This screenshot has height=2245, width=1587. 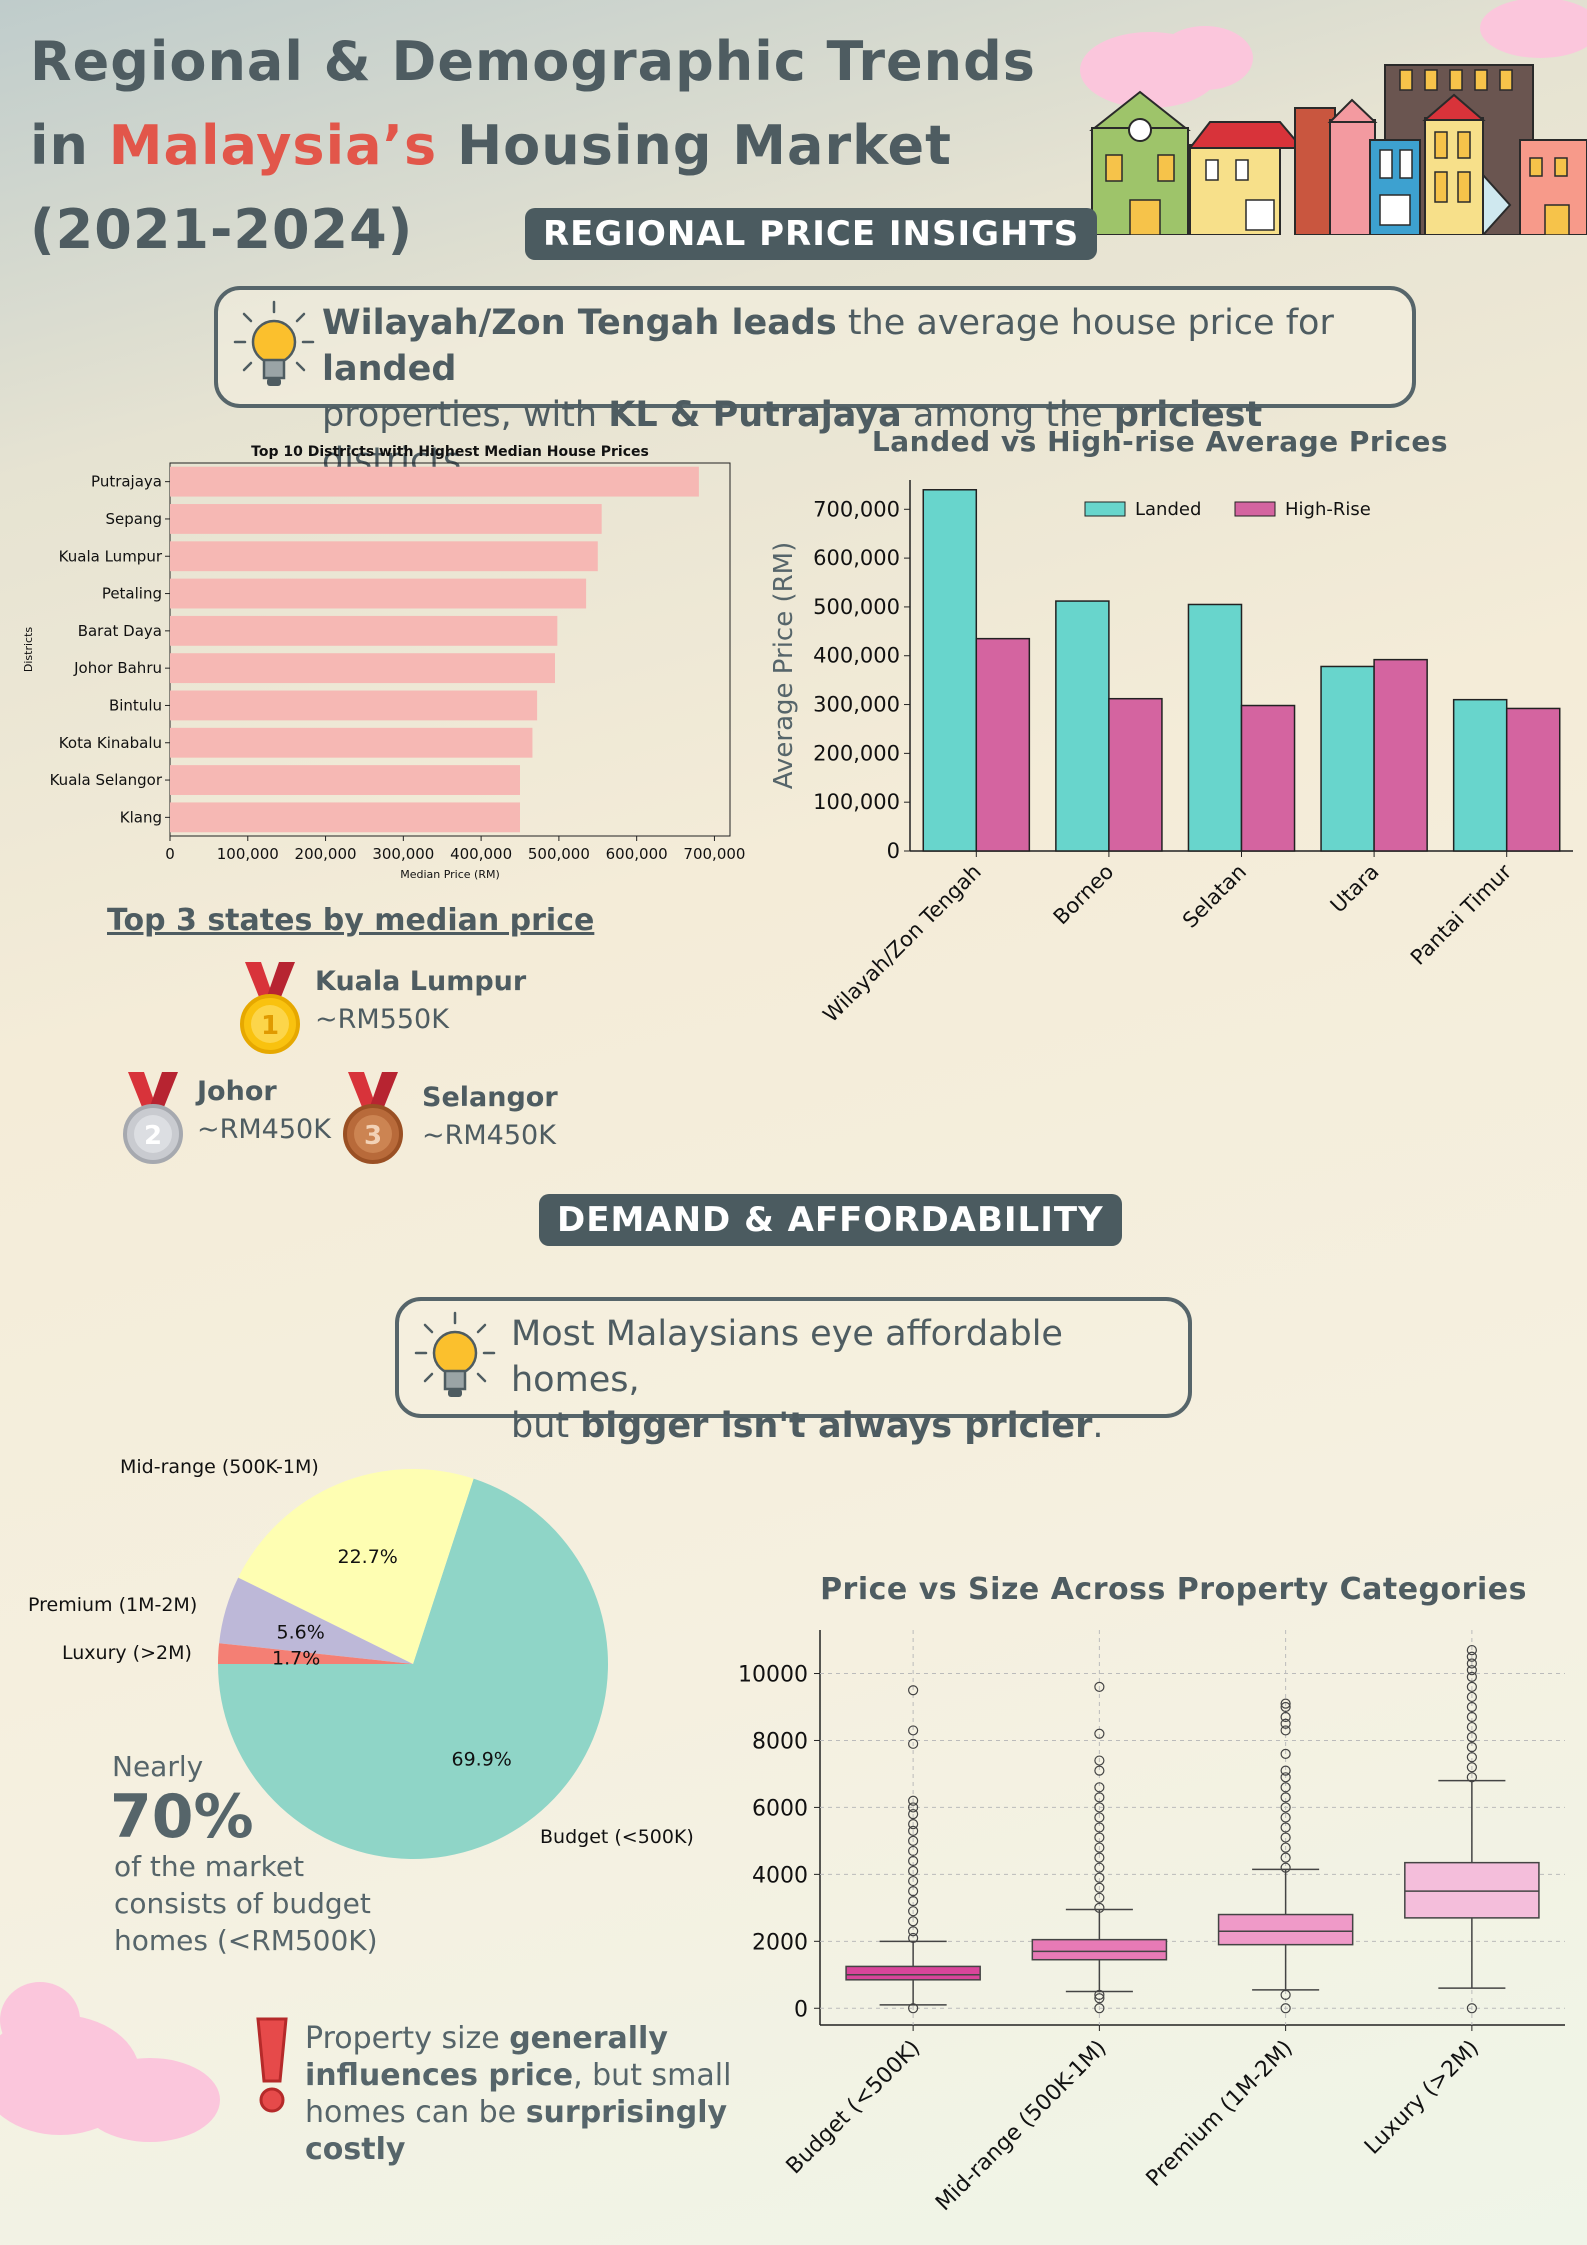 What do you see at coordinates (784, 666) in the screenshot?
I see `y-axis-label: Average Price (RM)` at bounding box center [784, 666].